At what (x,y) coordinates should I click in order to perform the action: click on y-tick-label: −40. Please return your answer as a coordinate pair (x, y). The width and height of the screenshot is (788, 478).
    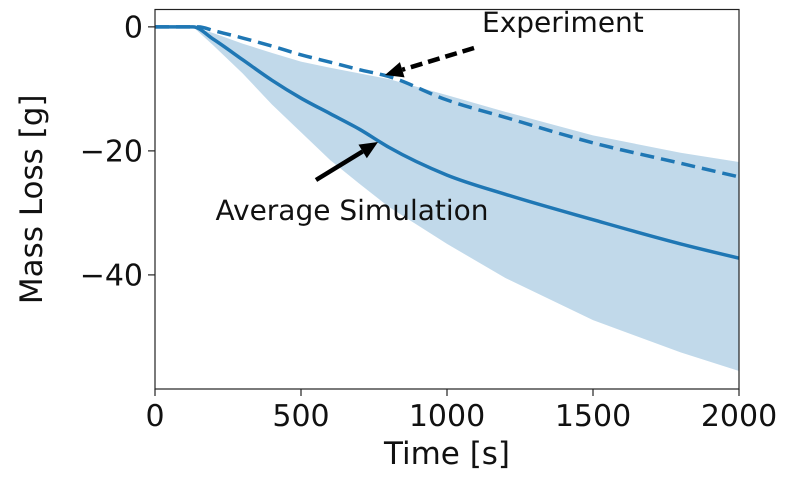
    Looking at the image, I should click on (111, 276).